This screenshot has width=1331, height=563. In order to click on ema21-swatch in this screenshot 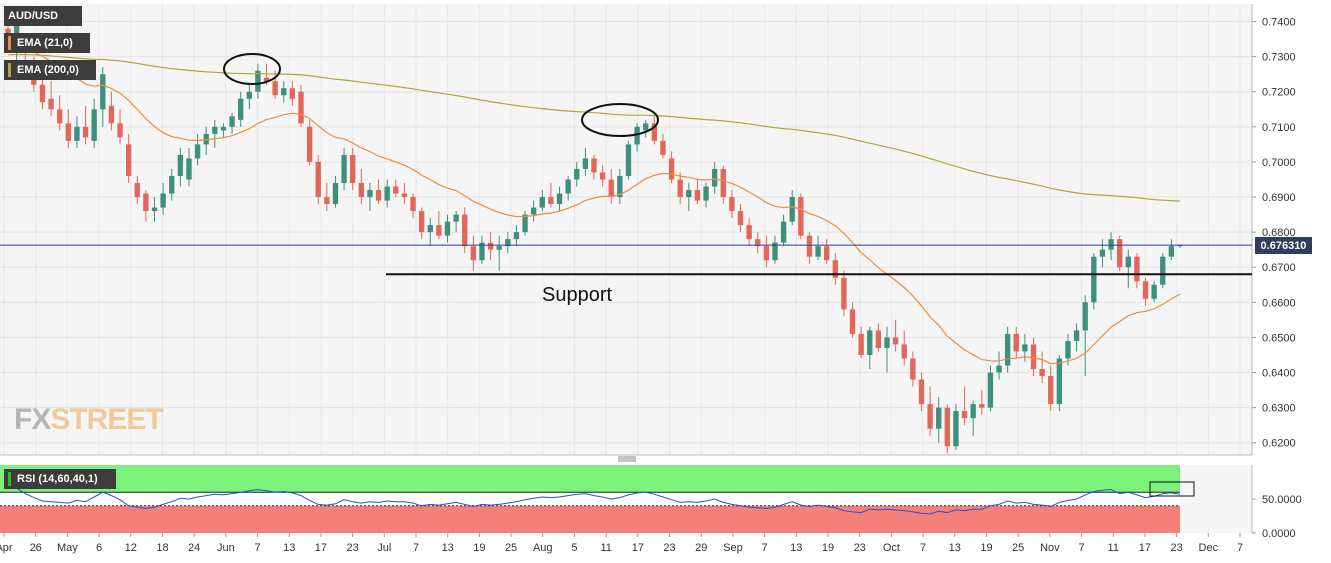, I will do `click(9, 43)`.